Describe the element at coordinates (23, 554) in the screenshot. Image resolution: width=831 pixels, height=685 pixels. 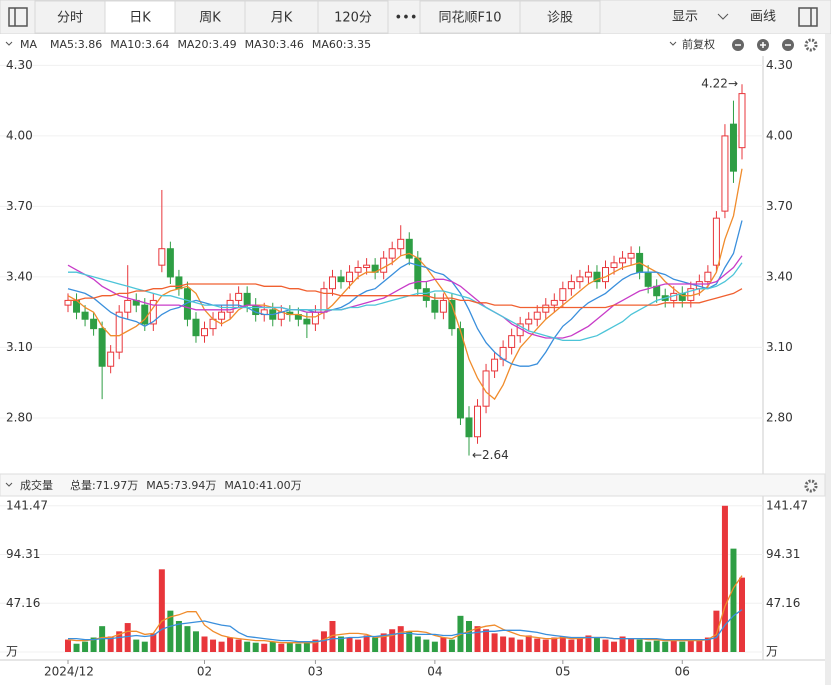
I see `y-tick-label-left: 94.31` at that location.